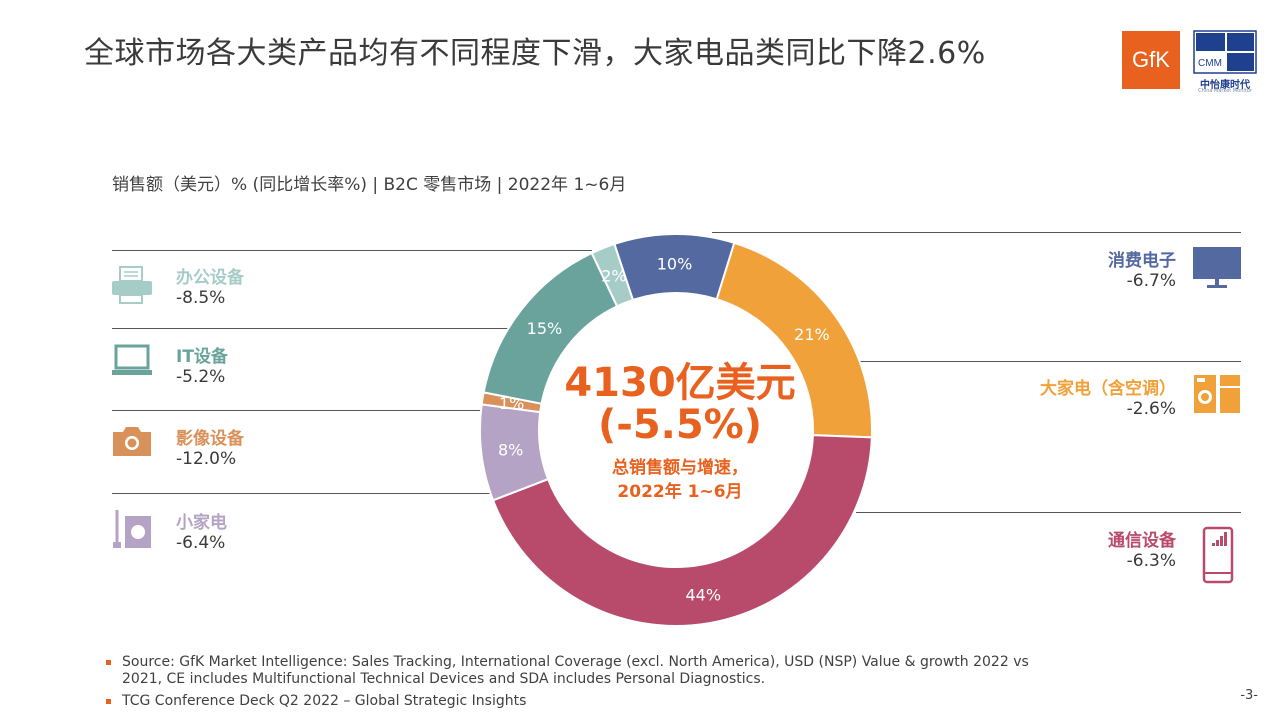 Image resolution: width=1280 pixels, height=720 pixels. What do you see at coordinates (206, 459) in the screenshot?
I see `category-growth: -12.0%` at bounding box center [206, 459].